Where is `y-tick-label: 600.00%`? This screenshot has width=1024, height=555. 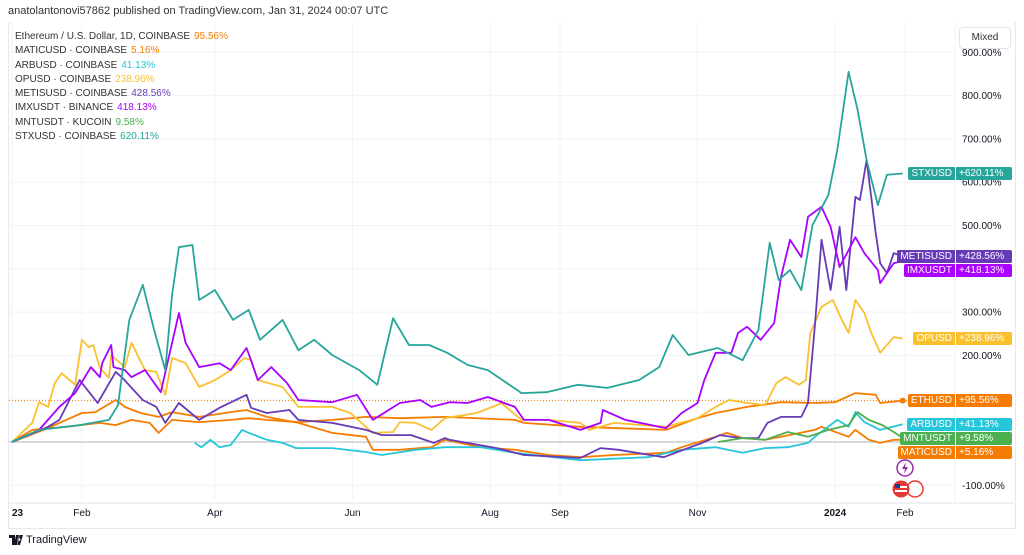
y-tick-label: 600.00% is located at coordinates (982, 183).